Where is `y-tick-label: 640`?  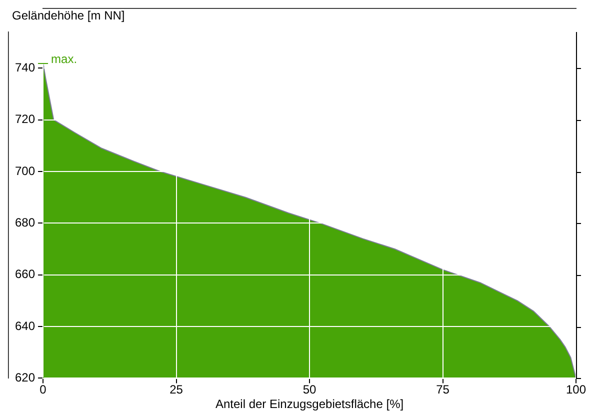
y-tick-label: 640 is located at coordinates (25, 325).